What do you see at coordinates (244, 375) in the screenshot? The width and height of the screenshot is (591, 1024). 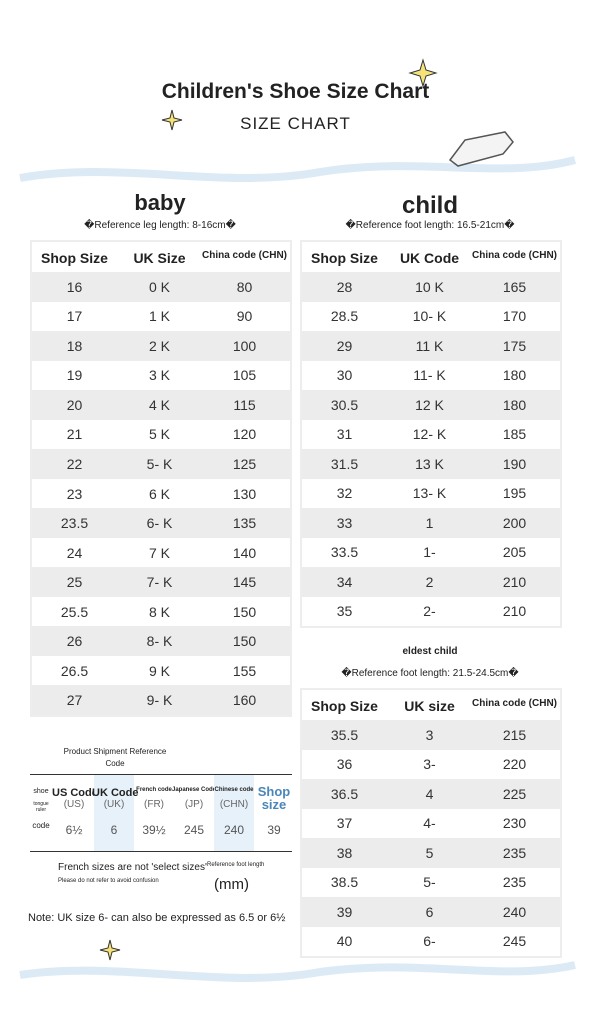 I see `table-cell: 105` at bounding box center [244, 375].